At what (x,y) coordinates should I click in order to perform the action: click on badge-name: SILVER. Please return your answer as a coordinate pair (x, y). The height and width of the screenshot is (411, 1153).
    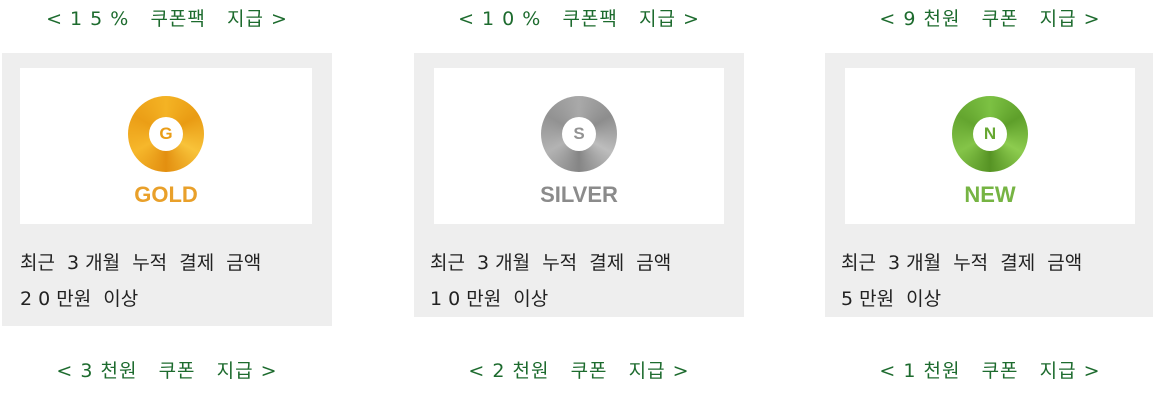
    Looking at the image, I should click on (579, 194).